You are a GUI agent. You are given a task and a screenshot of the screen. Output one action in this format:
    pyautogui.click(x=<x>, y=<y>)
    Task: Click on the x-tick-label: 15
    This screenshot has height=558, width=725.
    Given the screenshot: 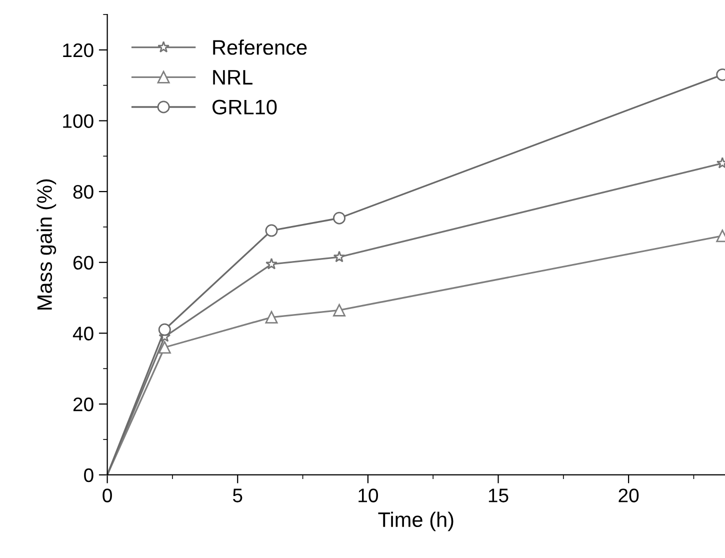 What is the action you would take?
    pyautogui.click(x=498, y=495)
    